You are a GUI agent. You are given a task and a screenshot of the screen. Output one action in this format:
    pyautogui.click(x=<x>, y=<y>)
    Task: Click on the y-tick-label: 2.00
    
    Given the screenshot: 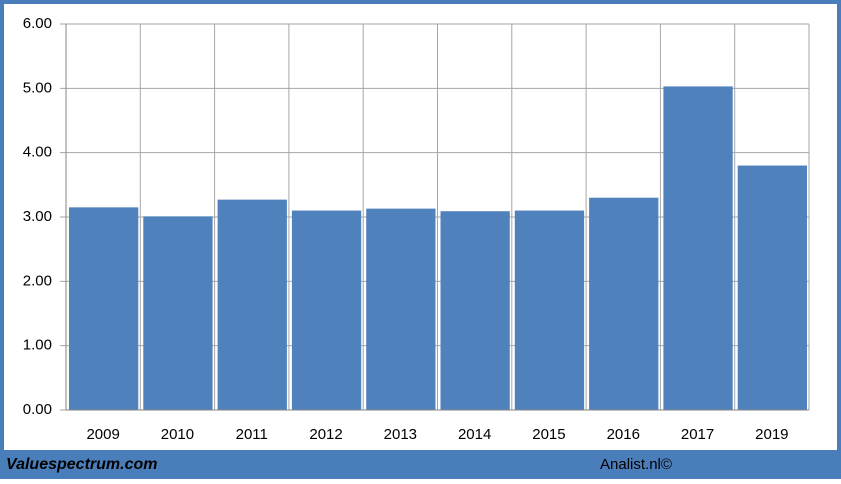 What is the action you would take?
    pyautogui.click(x=37, y=280)
    